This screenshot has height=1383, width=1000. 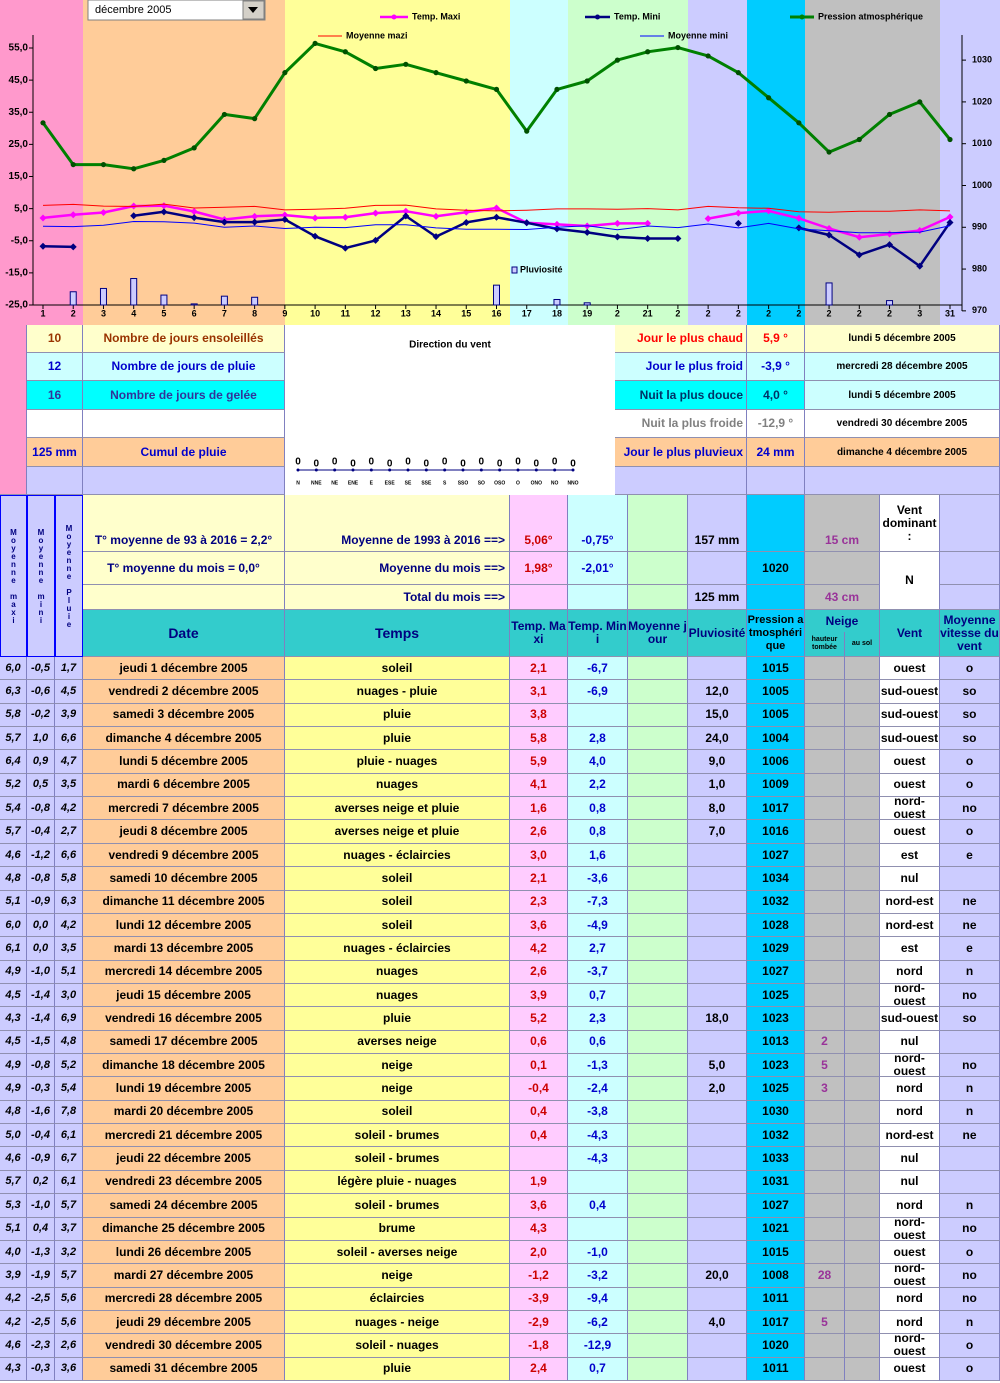 I want to click on wind-direction-label: E, so click(x=372, y=483).